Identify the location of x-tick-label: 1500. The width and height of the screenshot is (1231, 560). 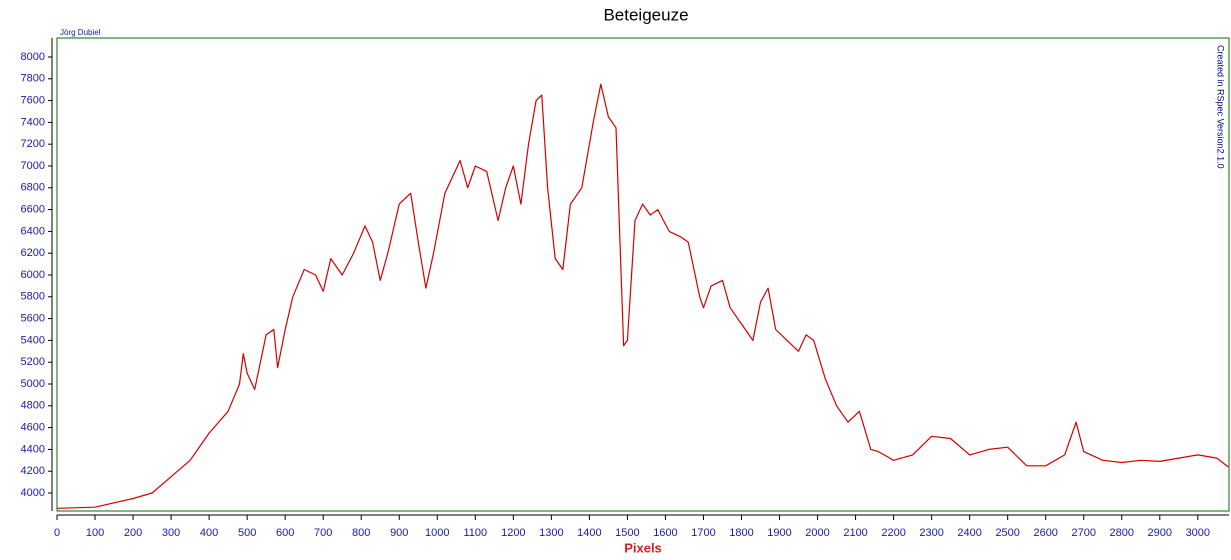
(627, 533).